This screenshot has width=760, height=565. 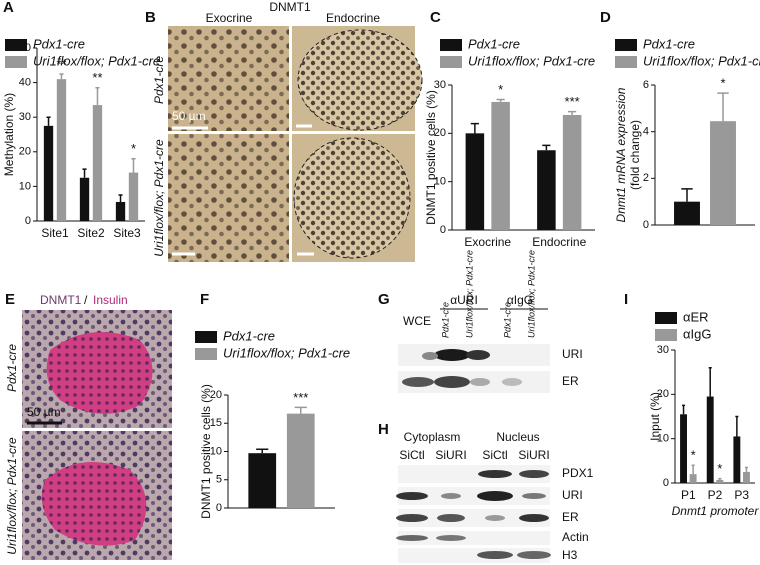 I want to click on y-tick-label: 2, so click(x=646, y=178).